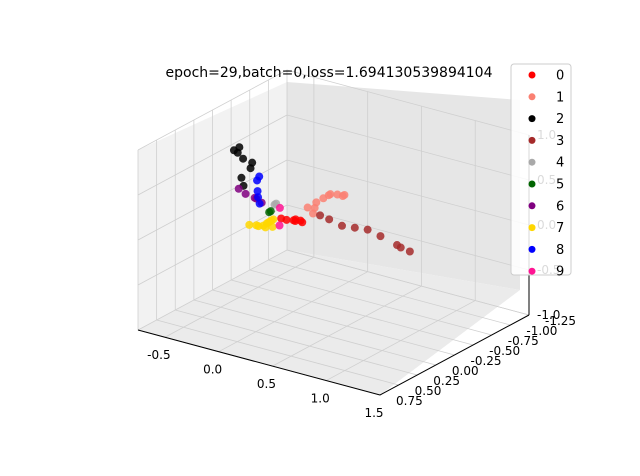  I want to click on legend-label: 8, so click(560, 250).